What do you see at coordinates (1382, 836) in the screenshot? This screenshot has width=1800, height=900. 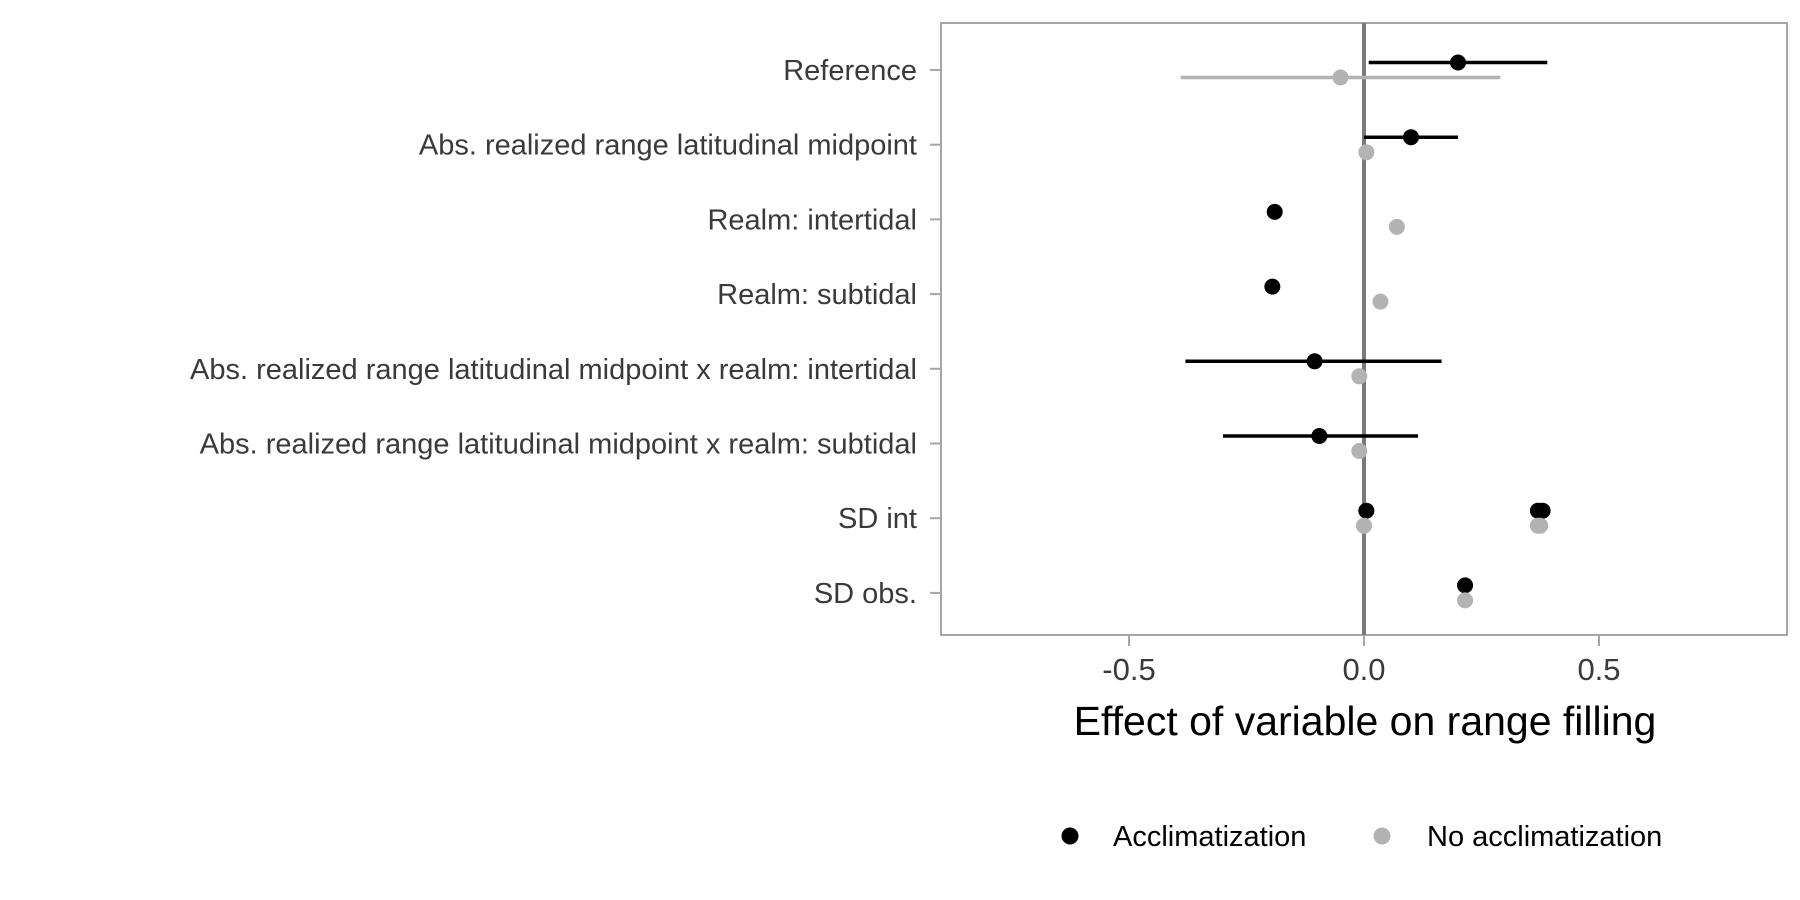 I see `legend-key-no-acclimatization` at bounding box center [1382, 836].